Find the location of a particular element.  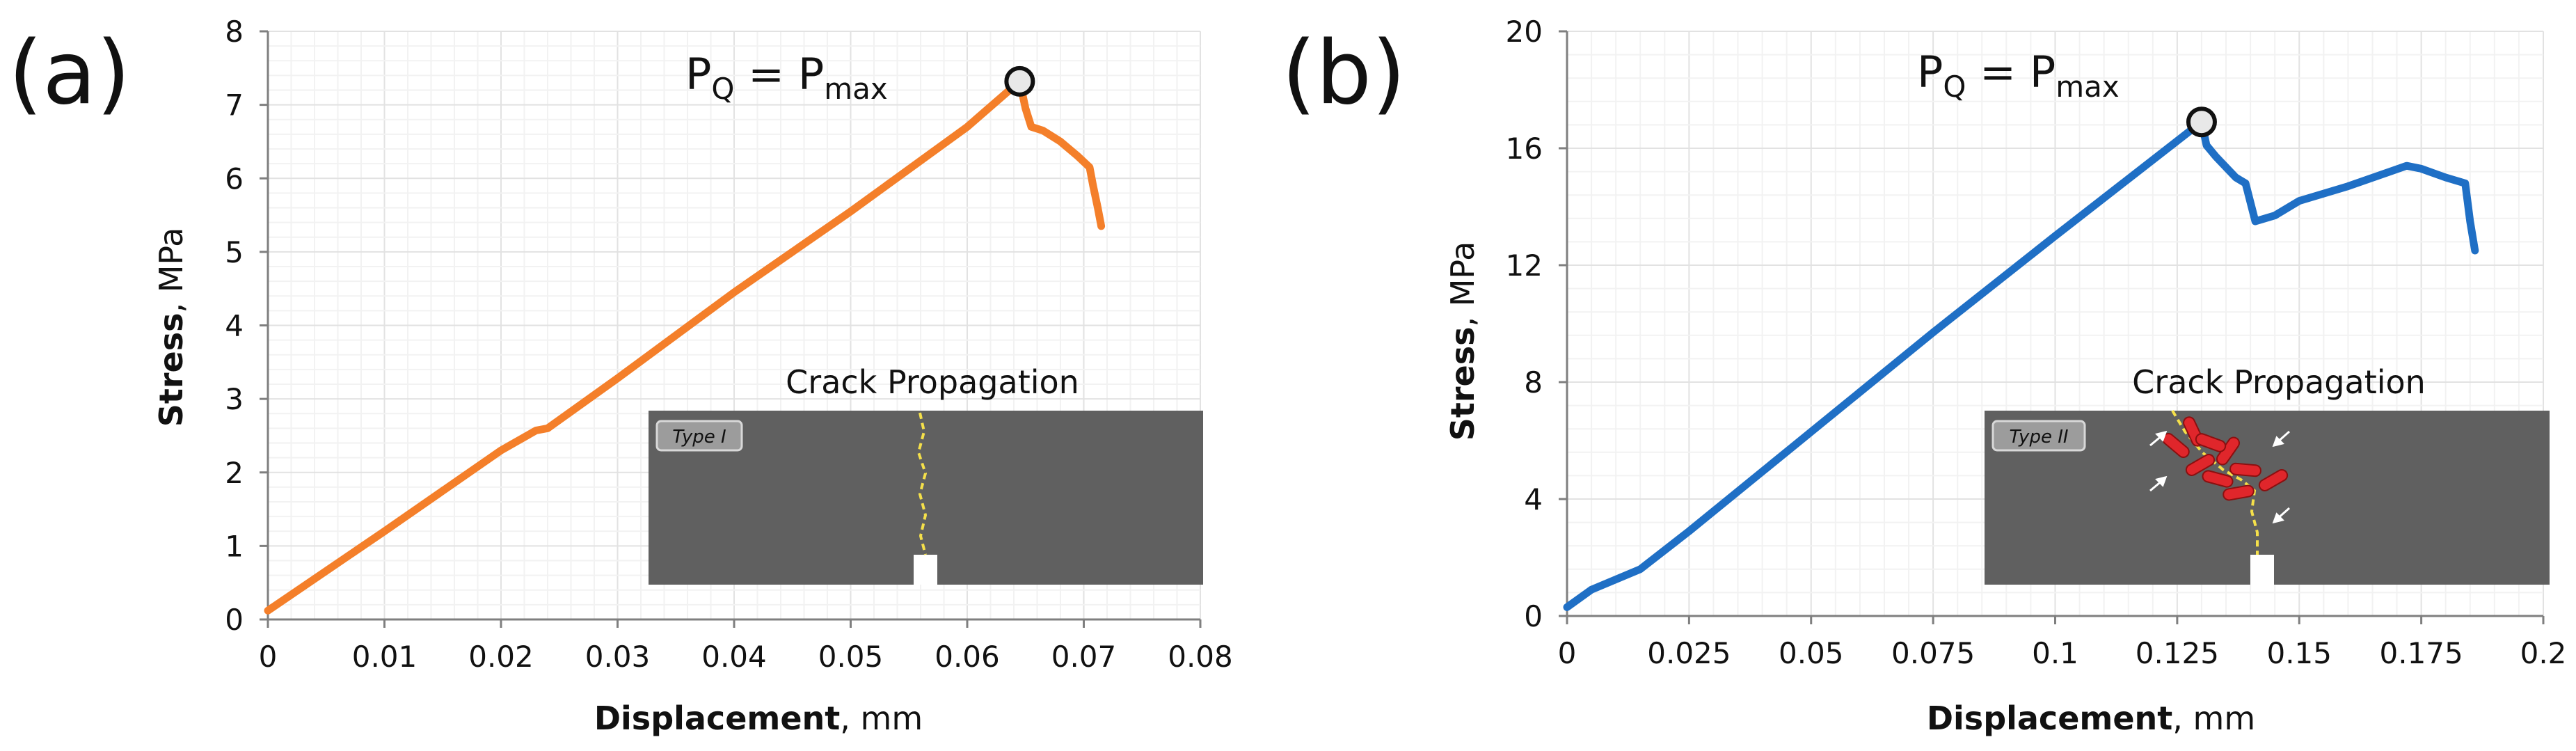

panel-b-xlabel: Displacement, mm is located at coordinates (2091, 718).